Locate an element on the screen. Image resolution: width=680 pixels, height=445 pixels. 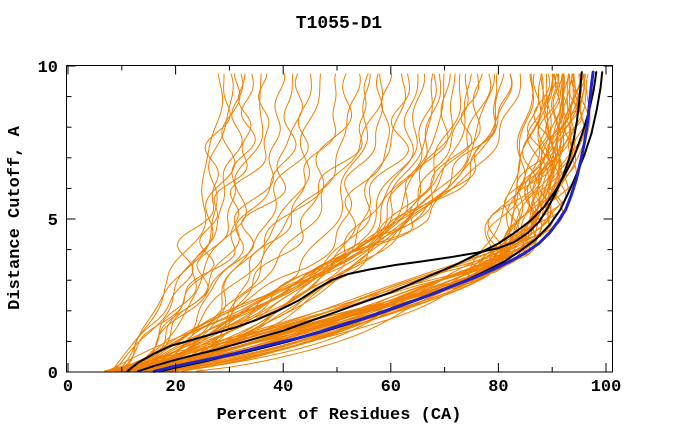
x-tick-label: 100 is located at coordinates (606, 387).